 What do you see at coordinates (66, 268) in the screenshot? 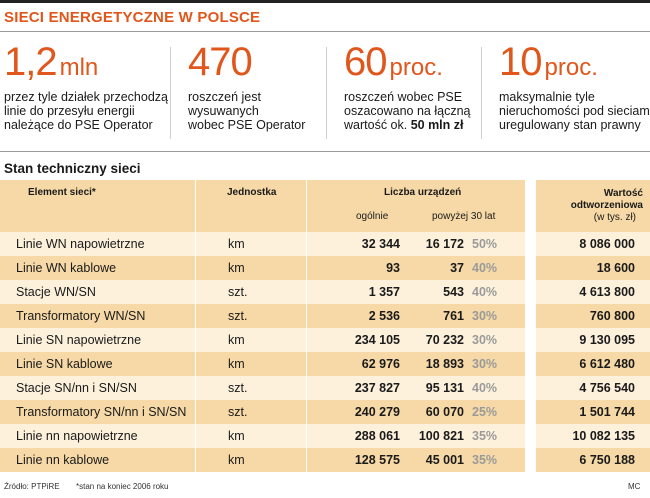
I see `cell-element: Linie WN kablowe` at bounding box center [66, 268].